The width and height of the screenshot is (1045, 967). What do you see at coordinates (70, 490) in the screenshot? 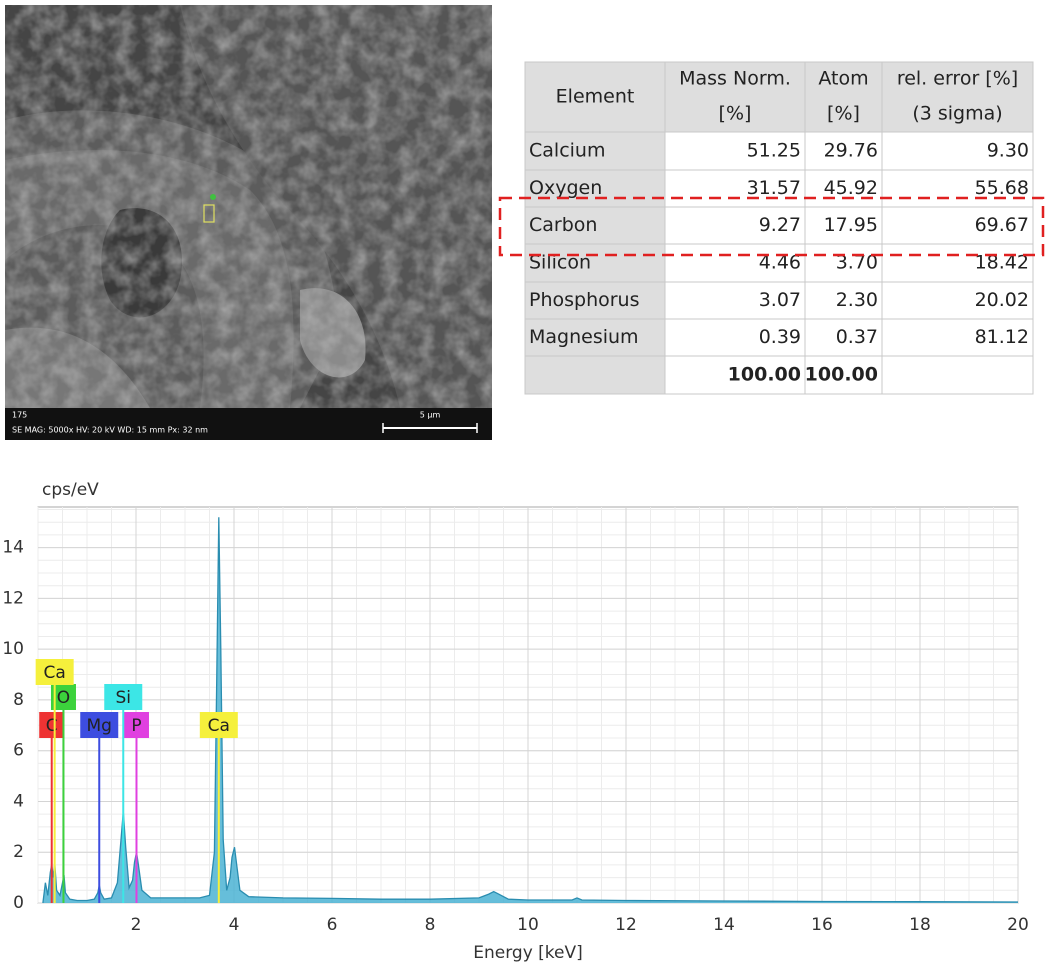
I see `y-axis-label: cps/eV` at bounding box center [70, 490].